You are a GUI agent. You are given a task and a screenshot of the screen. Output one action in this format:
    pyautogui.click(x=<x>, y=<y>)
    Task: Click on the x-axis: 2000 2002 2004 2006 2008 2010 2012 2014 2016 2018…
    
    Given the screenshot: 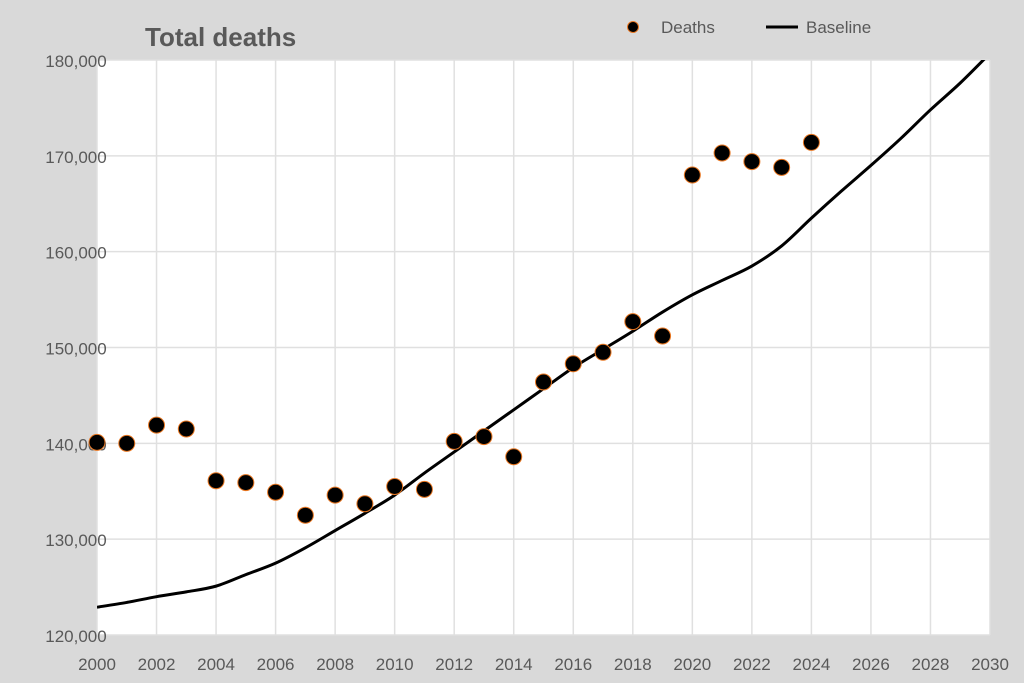 What is the action you would take?
    pyautogui.click(x=543, y=664)
    